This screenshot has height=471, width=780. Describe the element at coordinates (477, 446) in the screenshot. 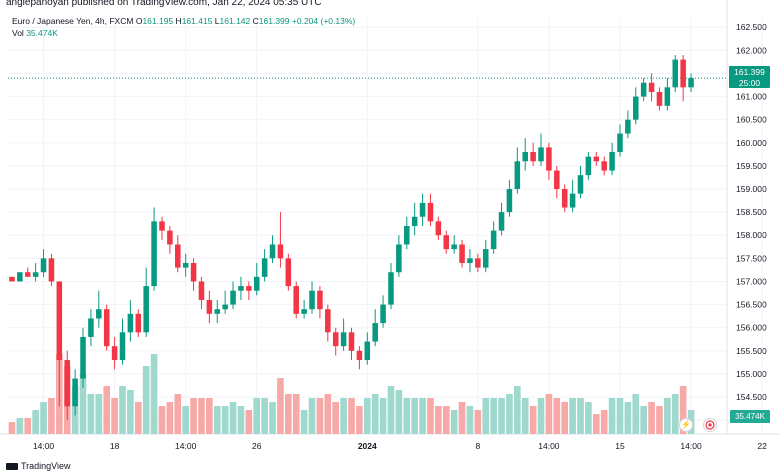

I see `x-tick-label: 8` at that location.